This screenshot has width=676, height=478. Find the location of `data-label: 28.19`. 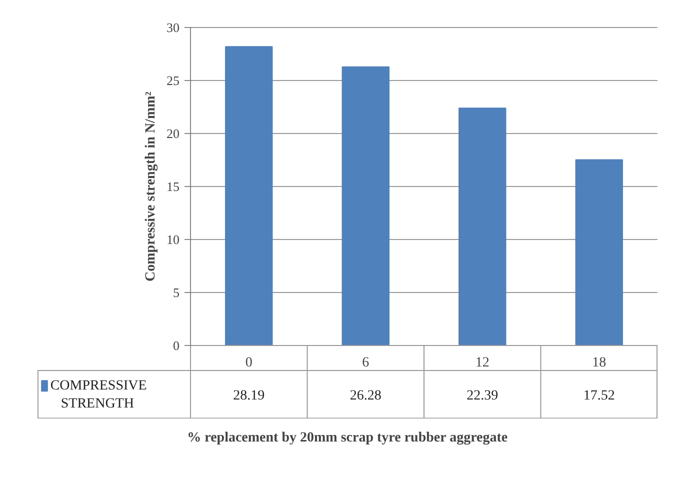

data-label: 28.19 is located at coordinates (249, 396).